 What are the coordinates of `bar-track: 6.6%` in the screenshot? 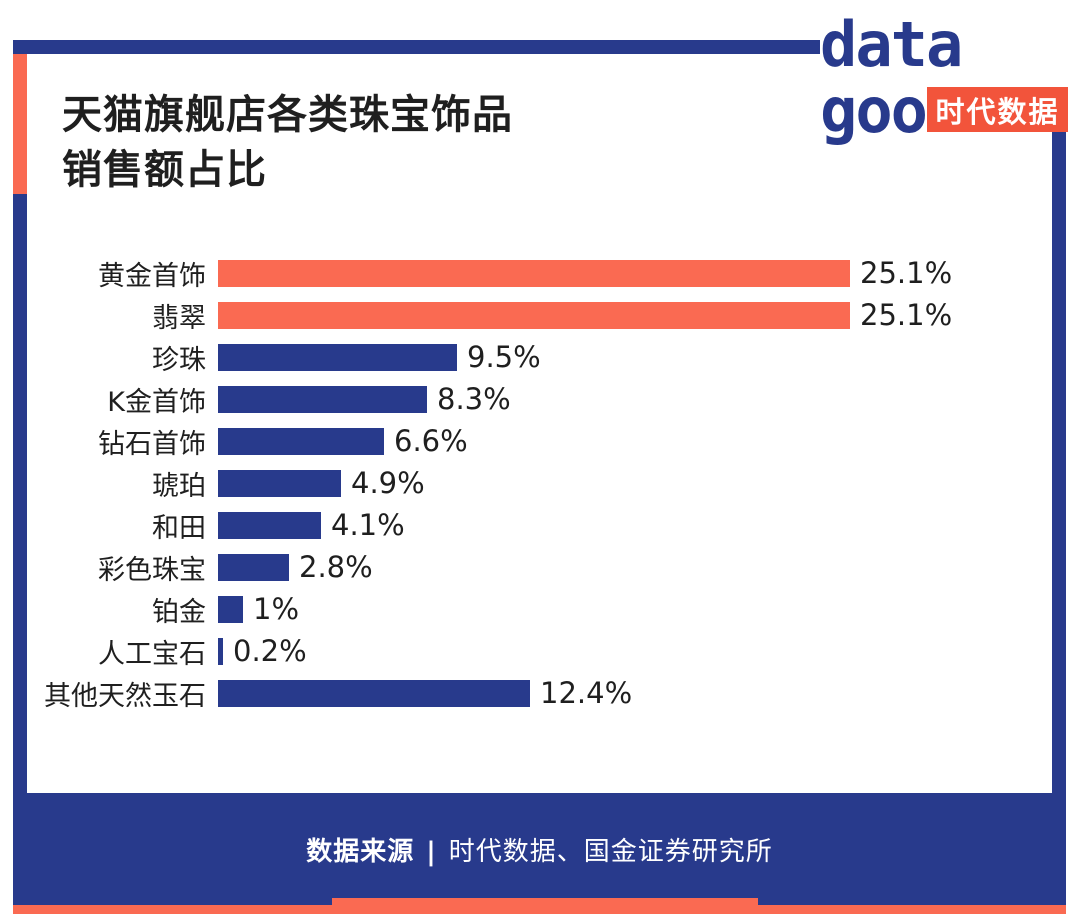 It's located at (620, 441).